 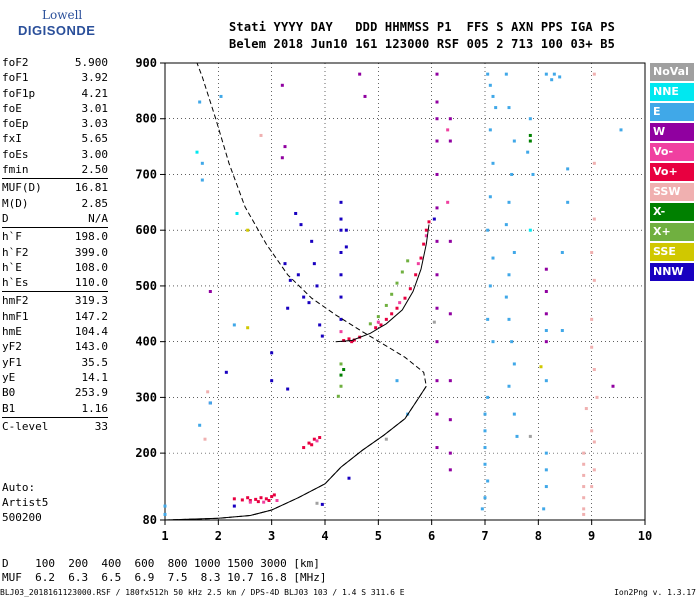 I want to click on param-value: 1.16, so click(x=95, y=408).